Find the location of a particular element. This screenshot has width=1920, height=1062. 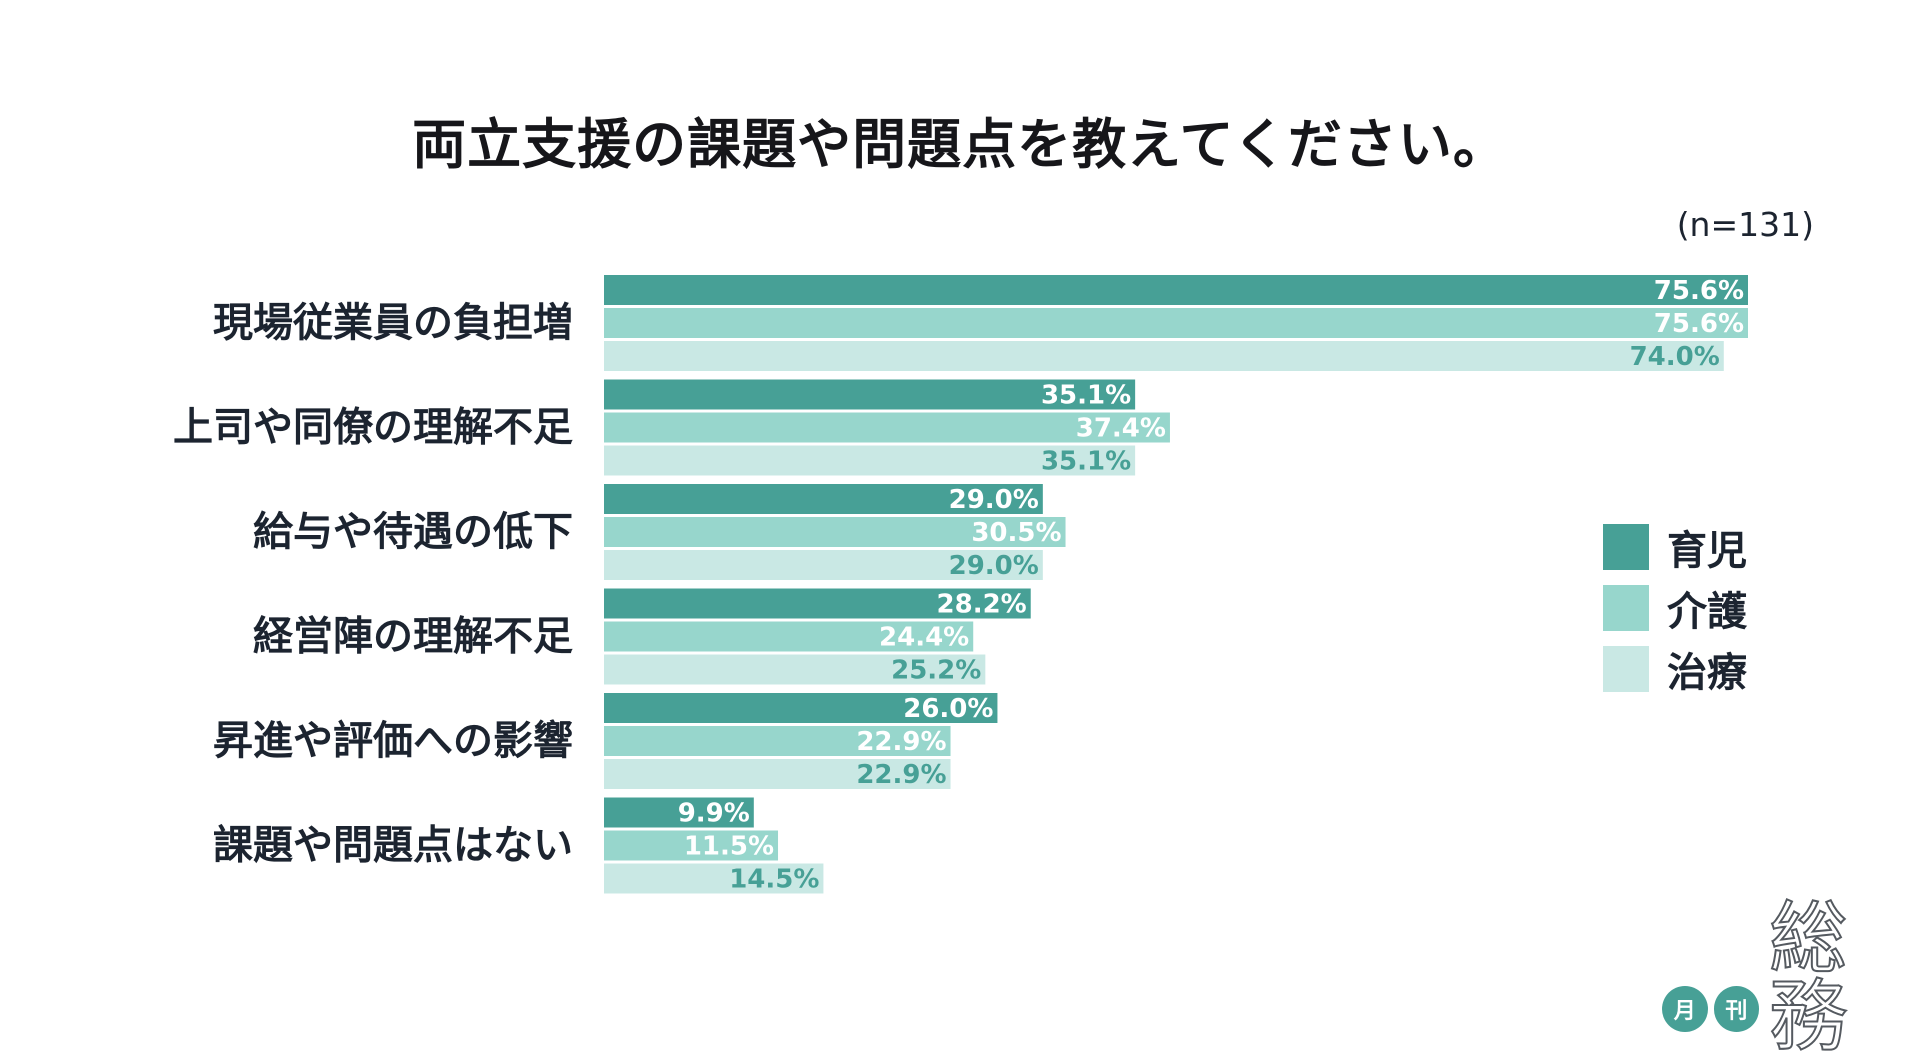

data-label-nursing-care: 37.4% is located at coordinates (1121, 429).